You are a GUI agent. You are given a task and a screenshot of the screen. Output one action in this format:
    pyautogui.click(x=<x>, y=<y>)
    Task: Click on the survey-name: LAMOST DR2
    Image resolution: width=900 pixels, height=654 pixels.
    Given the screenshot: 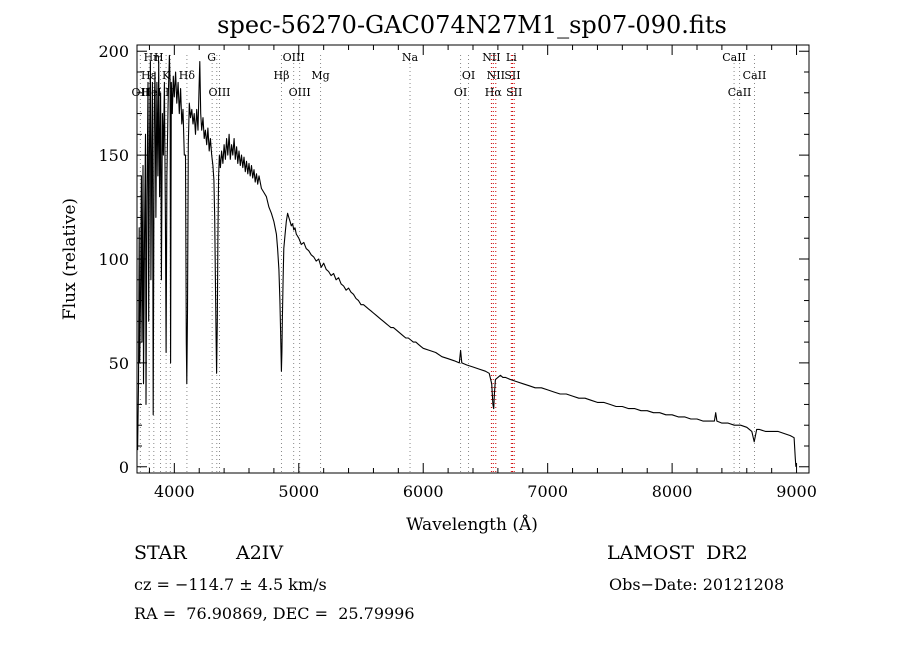 What is the action you would take?
    pyautogui.click(x=677, y=553)
    